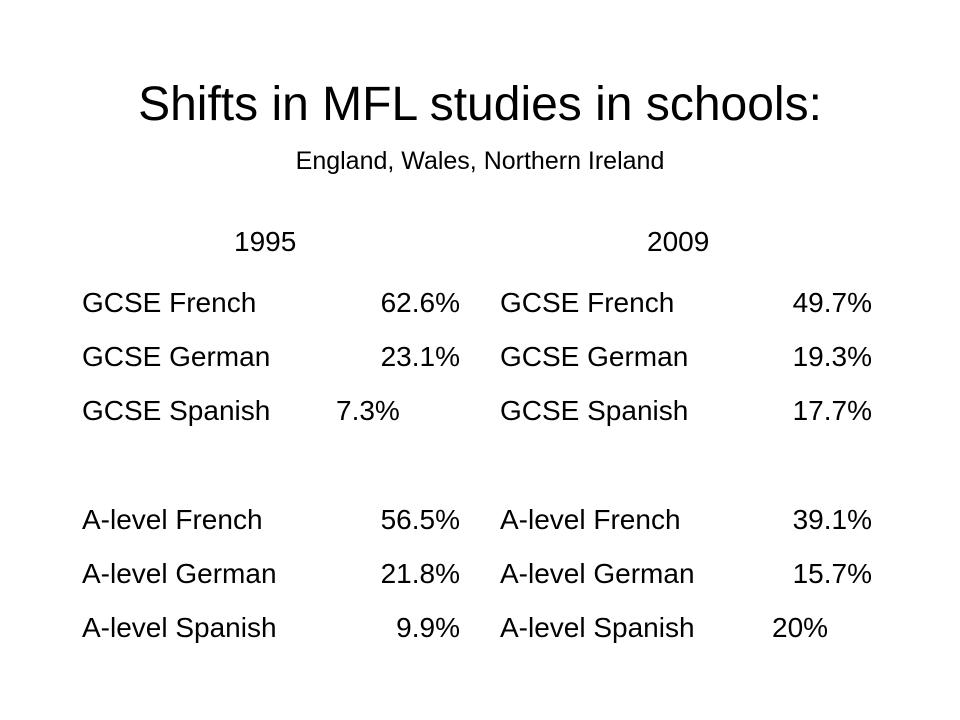  What do you see at coordinates (420, 573) in the screenshot?
I see `percent-value: 21.8%` at bounding box center [420, 573].